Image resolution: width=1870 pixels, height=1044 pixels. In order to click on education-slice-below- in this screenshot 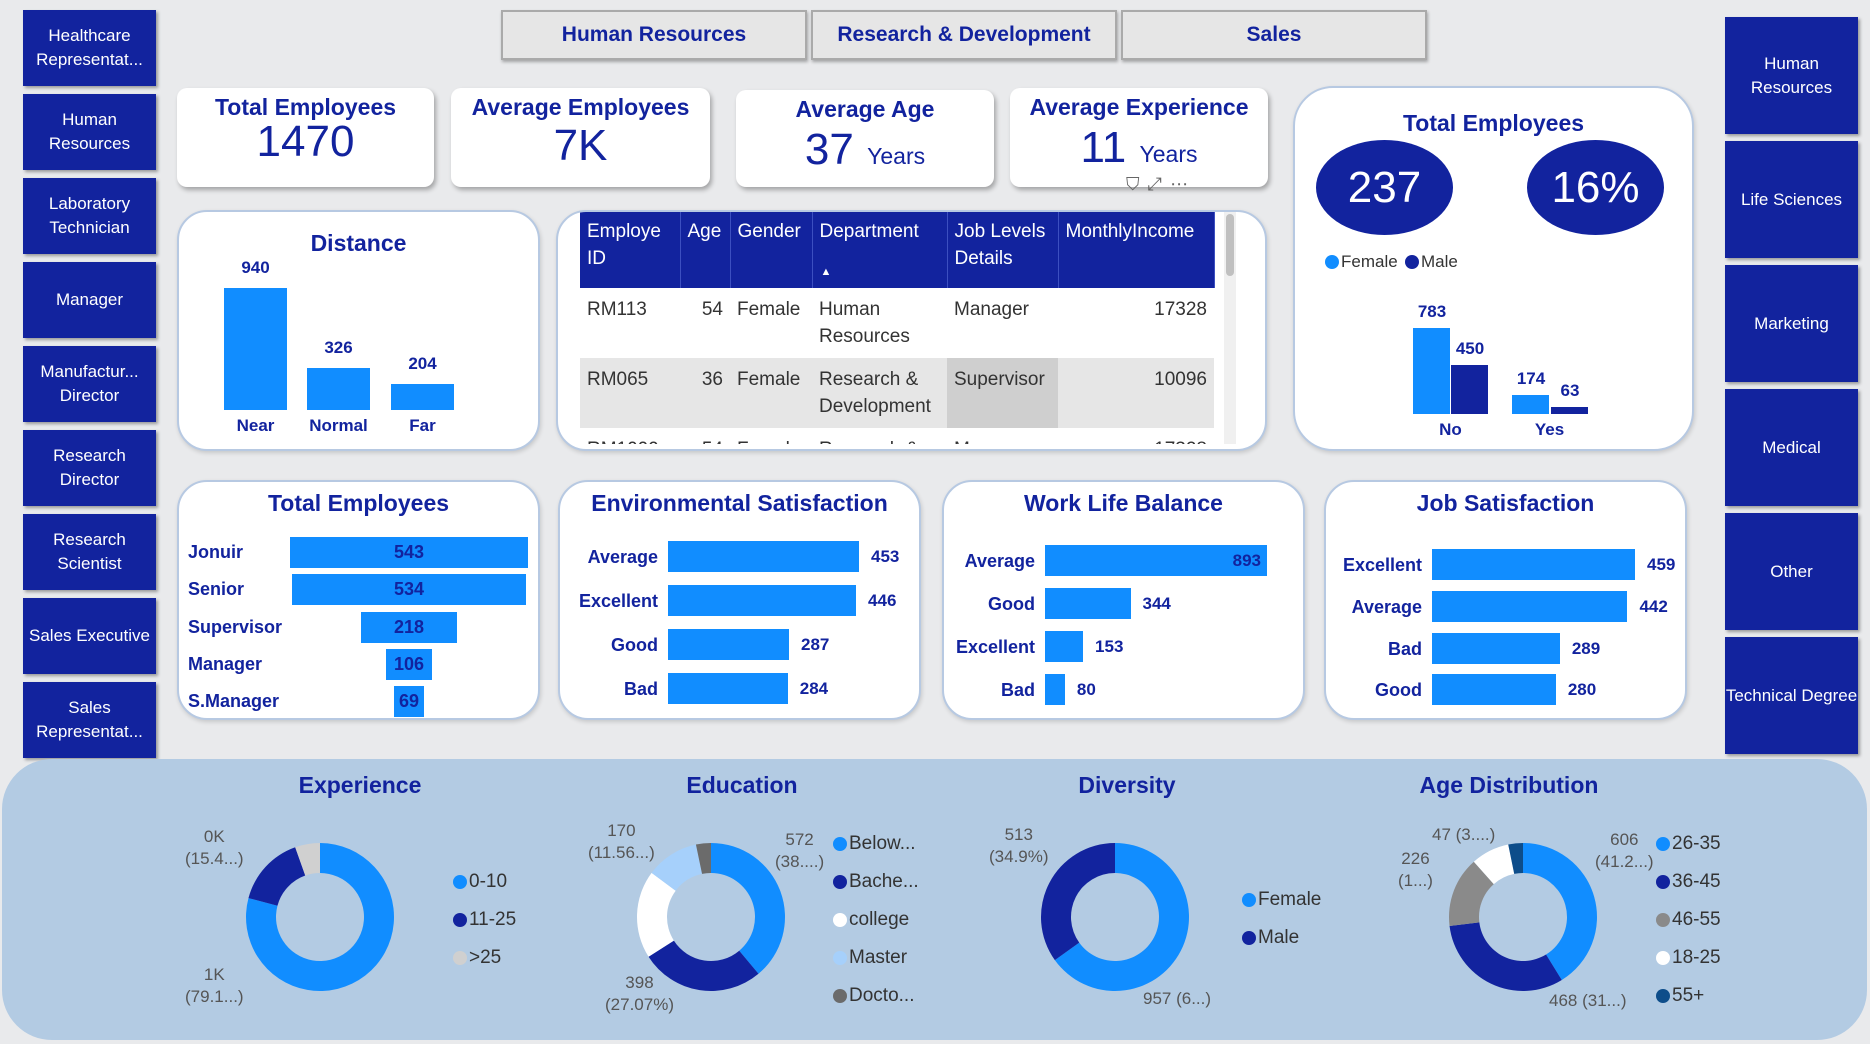, I will do `click(748, 908)`.